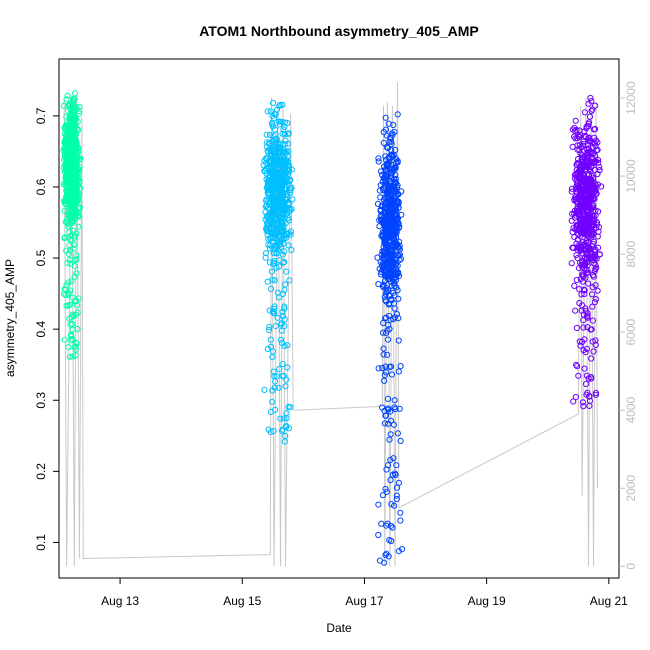 This screenshot has width=650, height=650. I want to click on y-tick-label: 0.7, so click(41, 115).